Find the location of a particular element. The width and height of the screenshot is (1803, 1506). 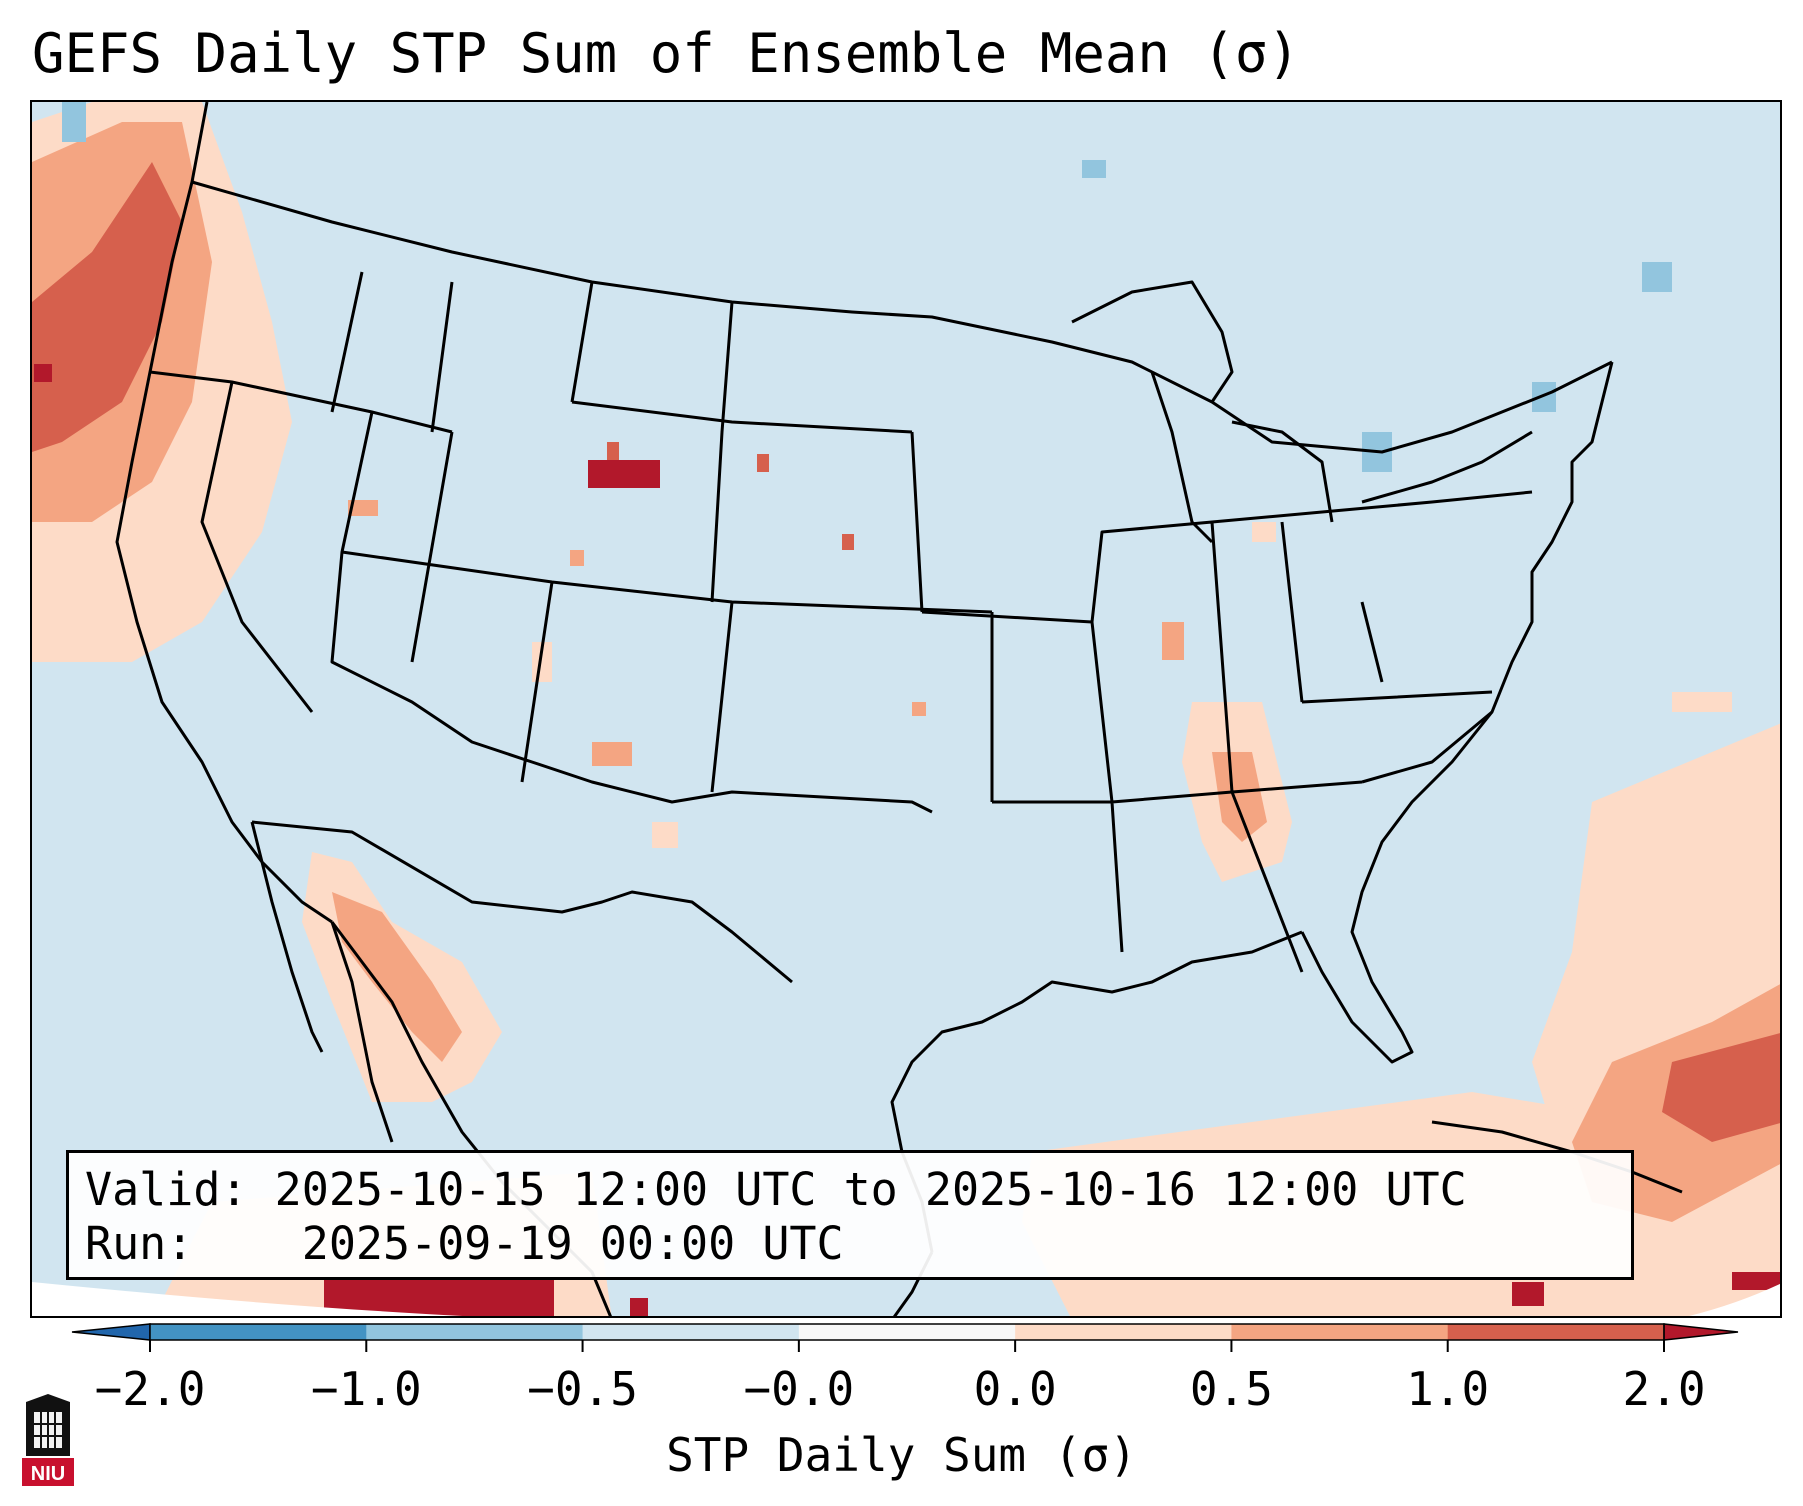

niu-logo: NIU is located at coordinates (48, 1440).